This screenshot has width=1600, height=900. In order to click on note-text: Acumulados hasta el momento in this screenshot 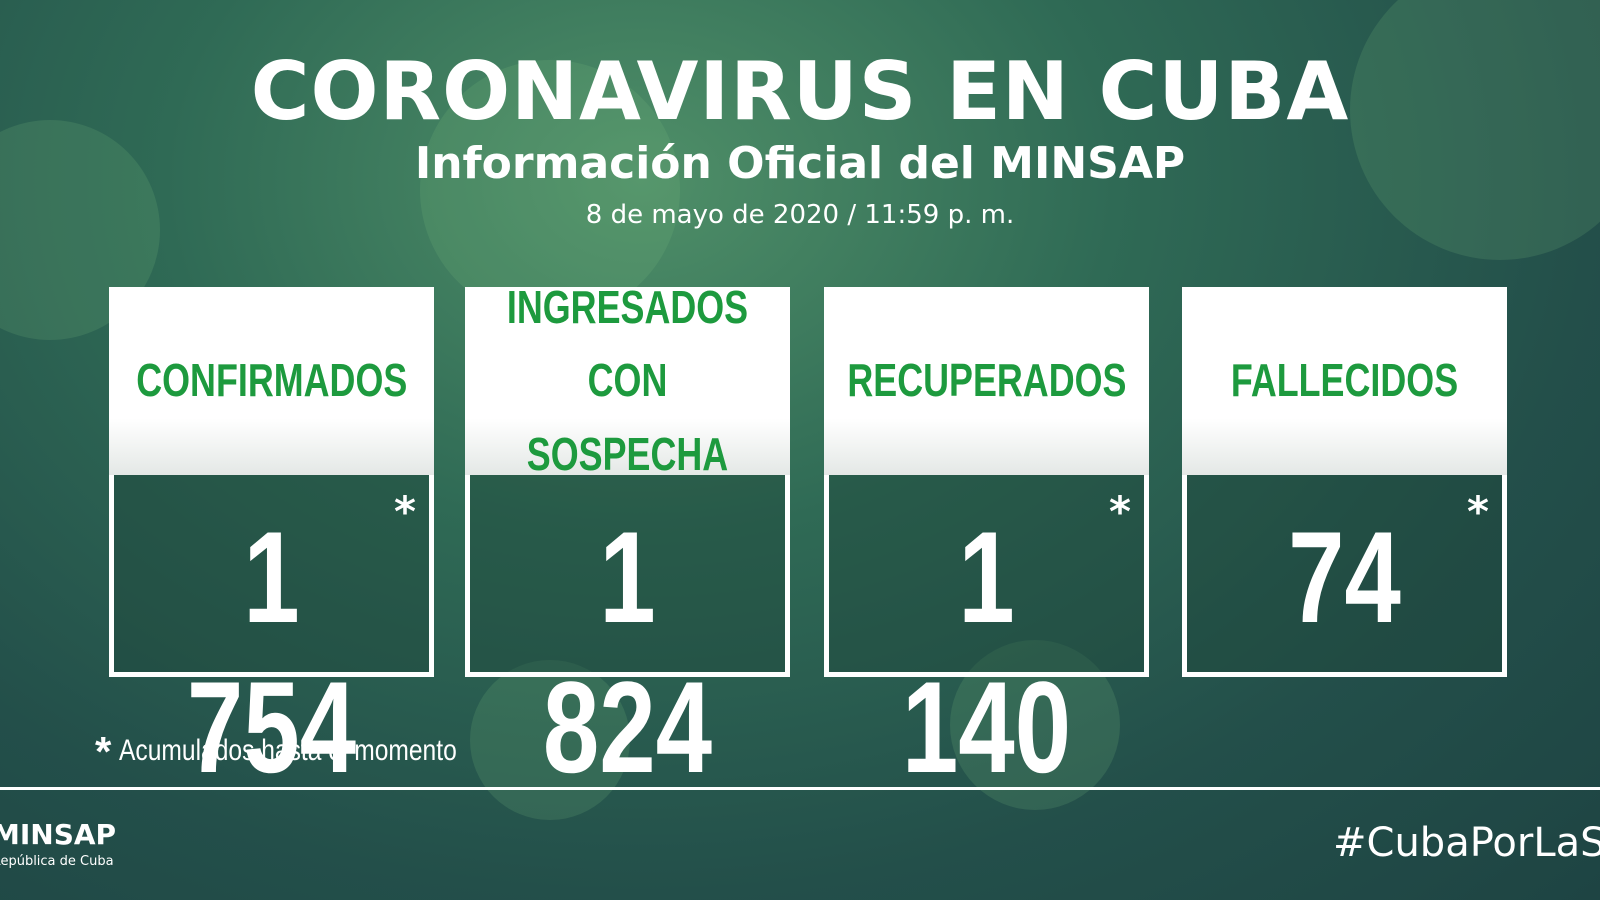, I will do `click(288, 750)`.